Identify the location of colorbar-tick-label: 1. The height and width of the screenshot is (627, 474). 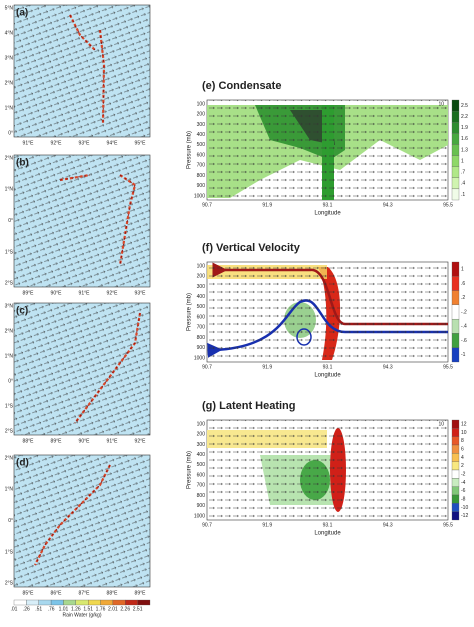
(462, 161).